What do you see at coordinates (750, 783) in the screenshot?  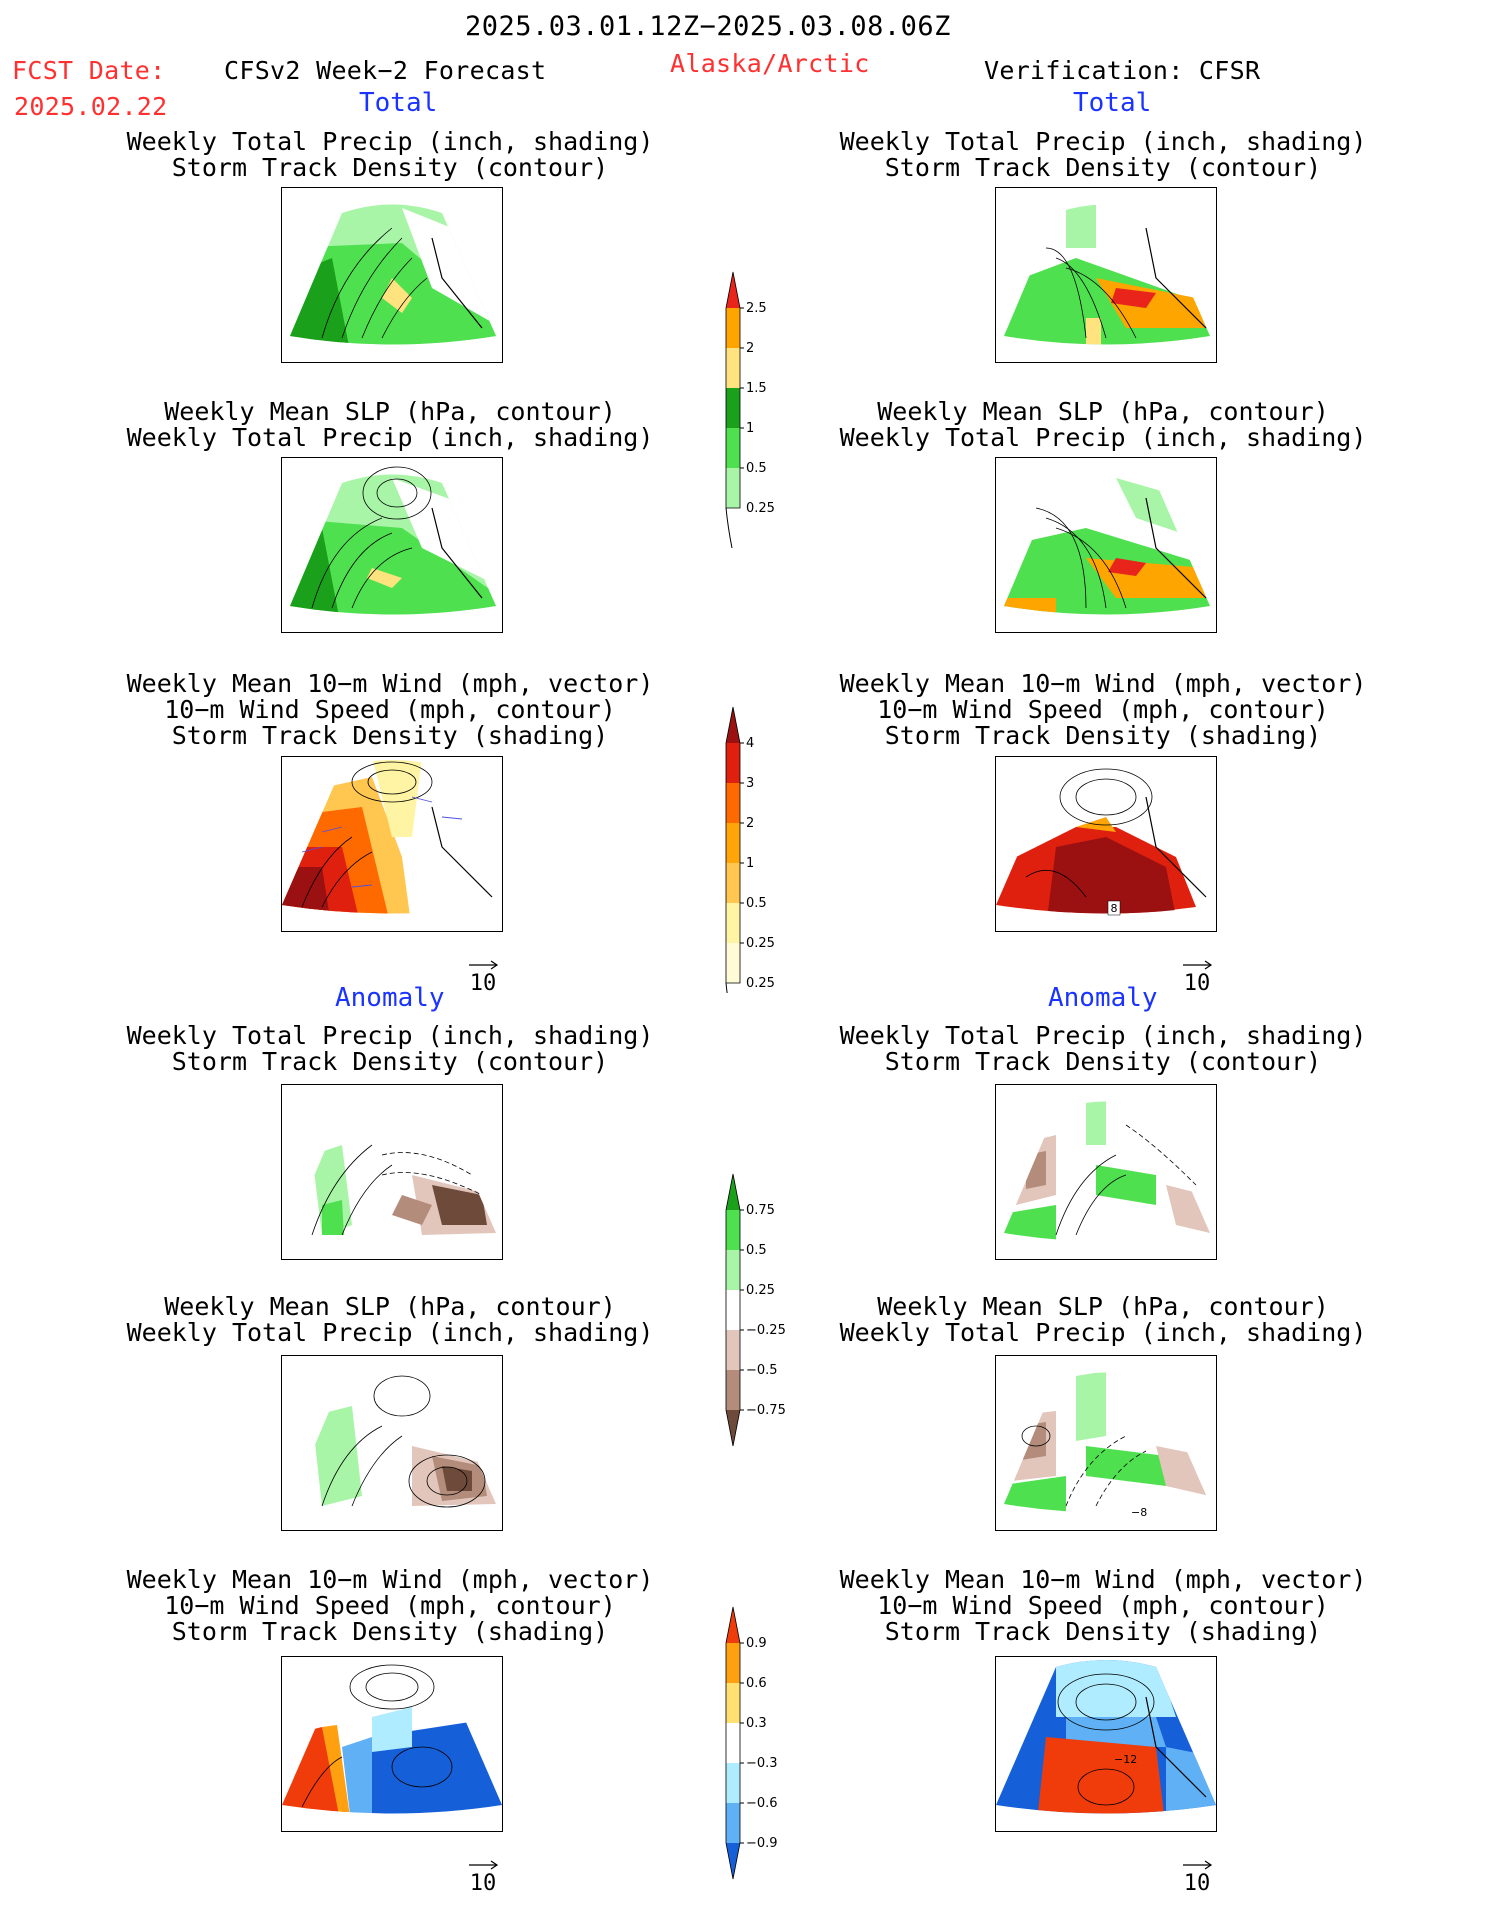 I see `colorbar-tick-label: 3` at bounding box center [750, 783].